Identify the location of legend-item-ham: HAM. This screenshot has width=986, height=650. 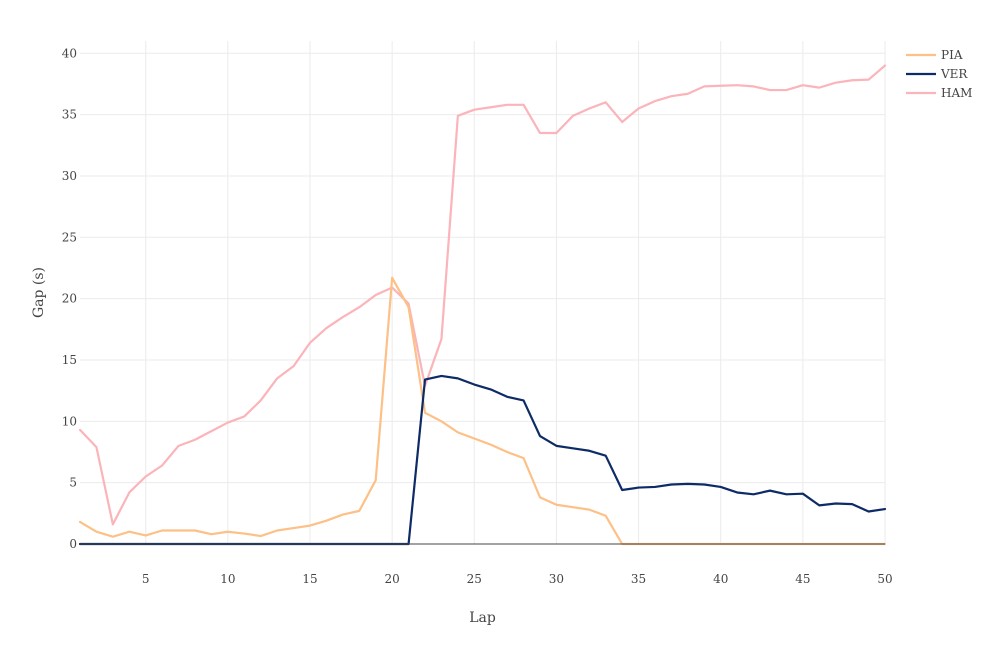
(939, 93).